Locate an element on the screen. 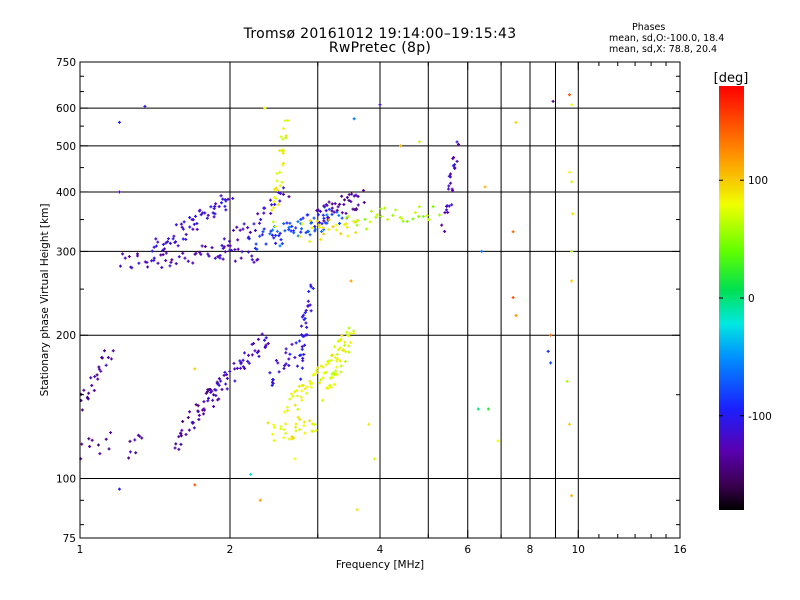  y-axis-label: Stationary phase Virtual Height [km] is located at coordinates (45, 300).